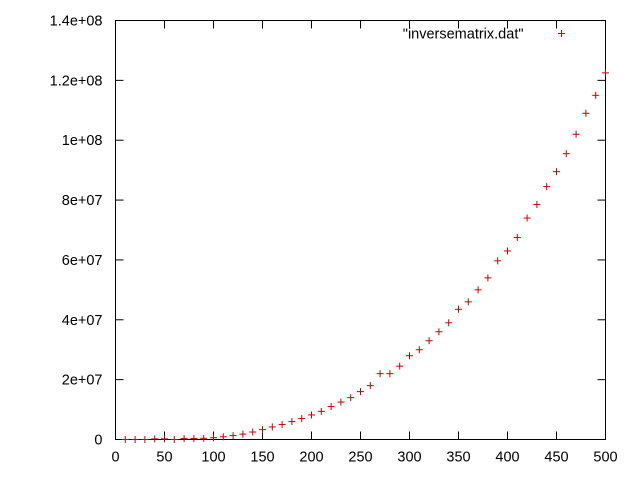 This screenshot has width=640, height=480. What do you see at coordinates (556, 458) in the screenshot?
I see `x-tick-label: 450` at bounding box center [556, 458].